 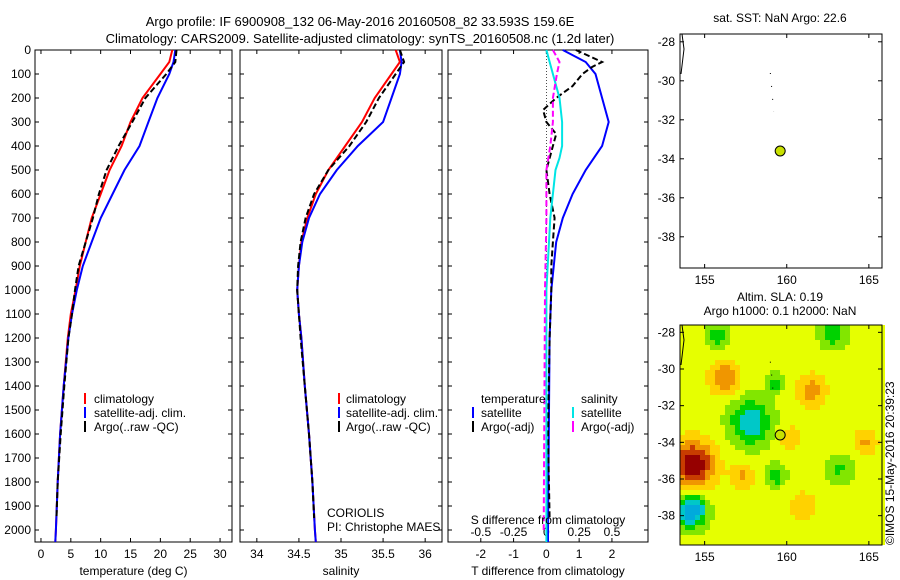 I want to click on y-tick-label: 1700, so click(x=17, y=458).